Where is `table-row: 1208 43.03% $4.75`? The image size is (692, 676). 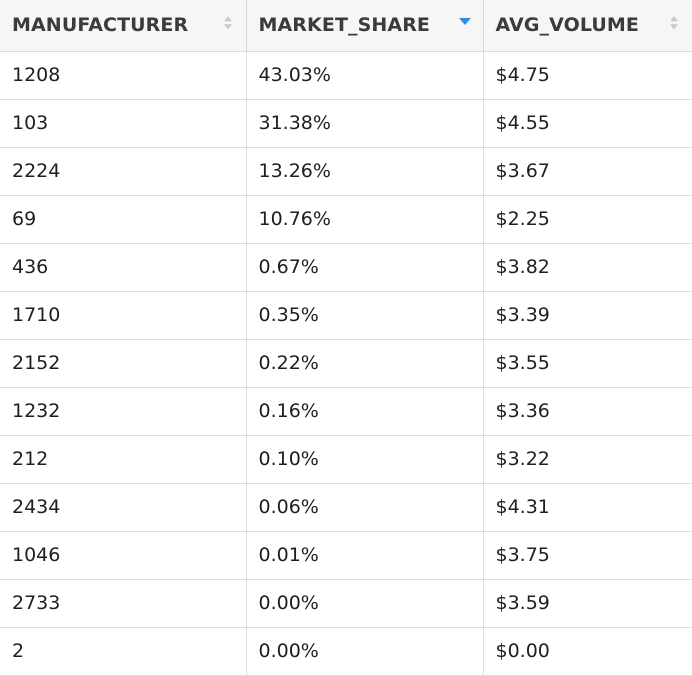 table-row: 1208 43.03% $4.75 is located at coordinates (346, 75).